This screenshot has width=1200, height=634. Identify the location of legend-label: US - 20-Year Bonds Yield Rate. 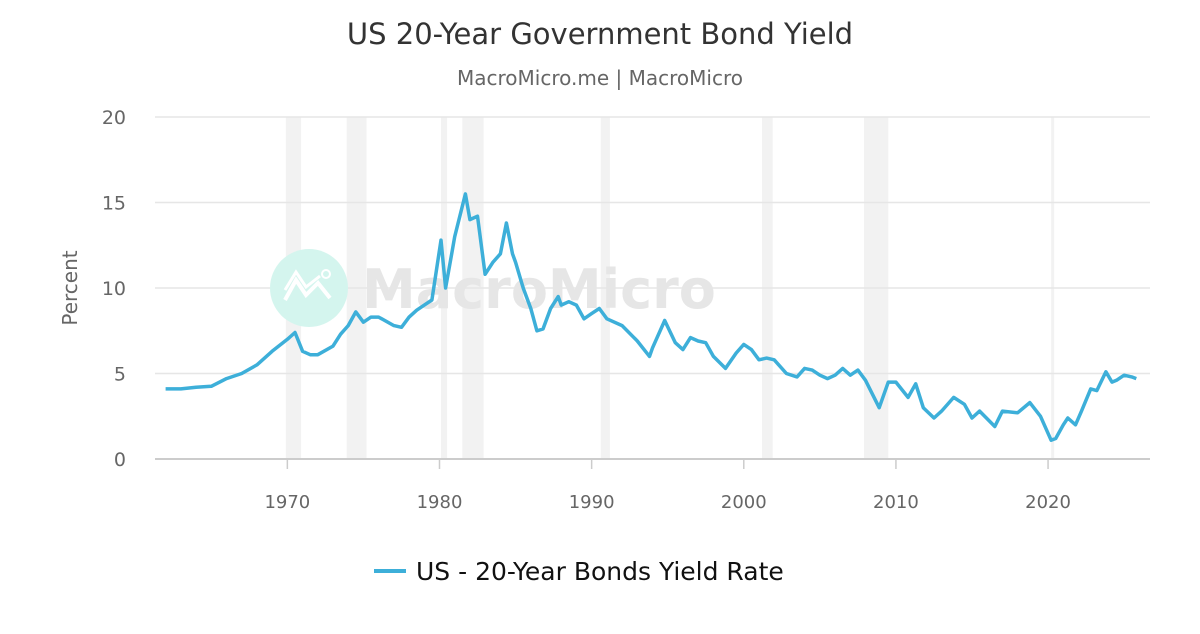
(600, 571).